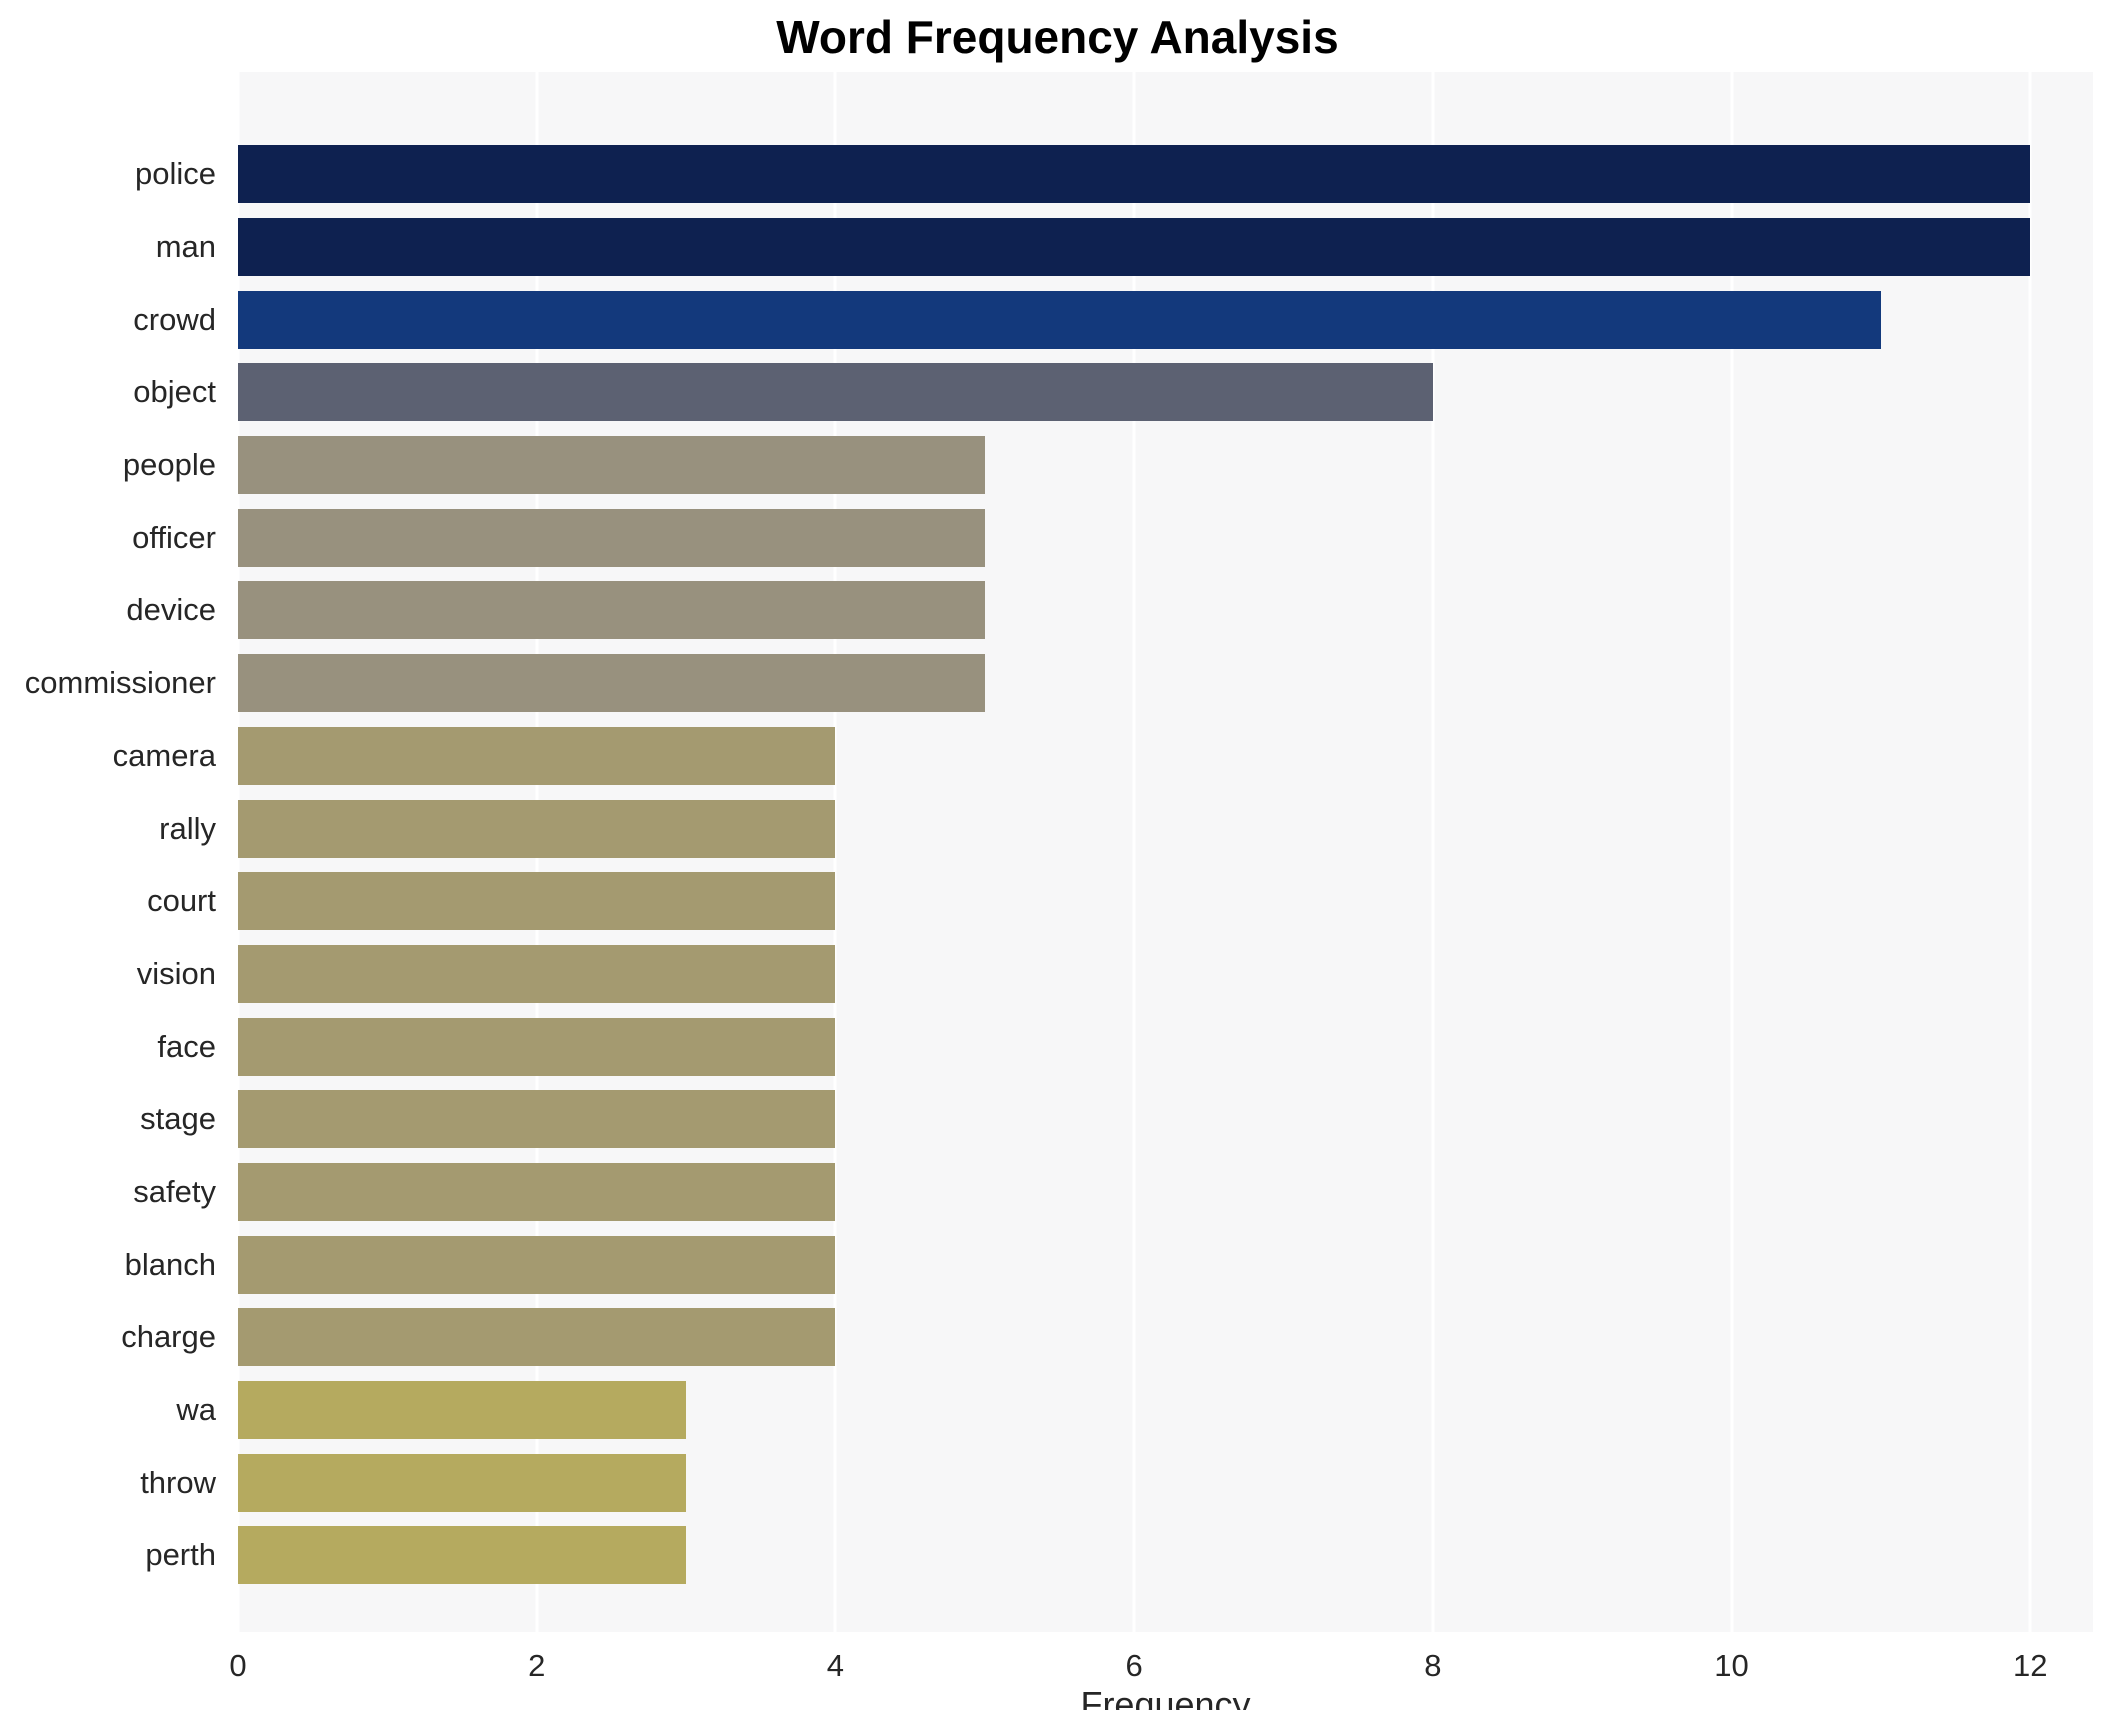  Describe the element at coordinates (185, 247) in the screenshot. I see `category-label: man` at that location.